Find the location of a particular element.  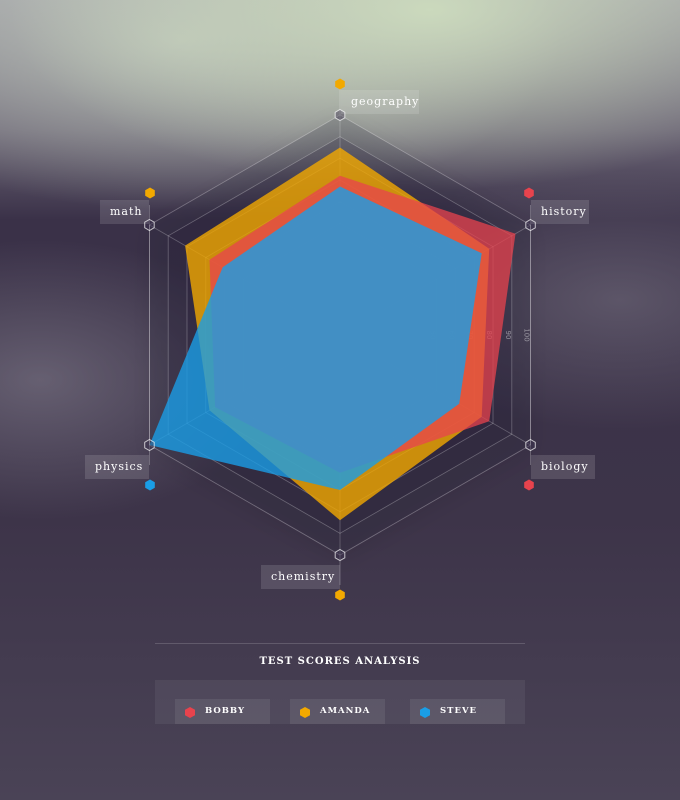

scale-tick-label: 90 is located at coordinates (508, 335).